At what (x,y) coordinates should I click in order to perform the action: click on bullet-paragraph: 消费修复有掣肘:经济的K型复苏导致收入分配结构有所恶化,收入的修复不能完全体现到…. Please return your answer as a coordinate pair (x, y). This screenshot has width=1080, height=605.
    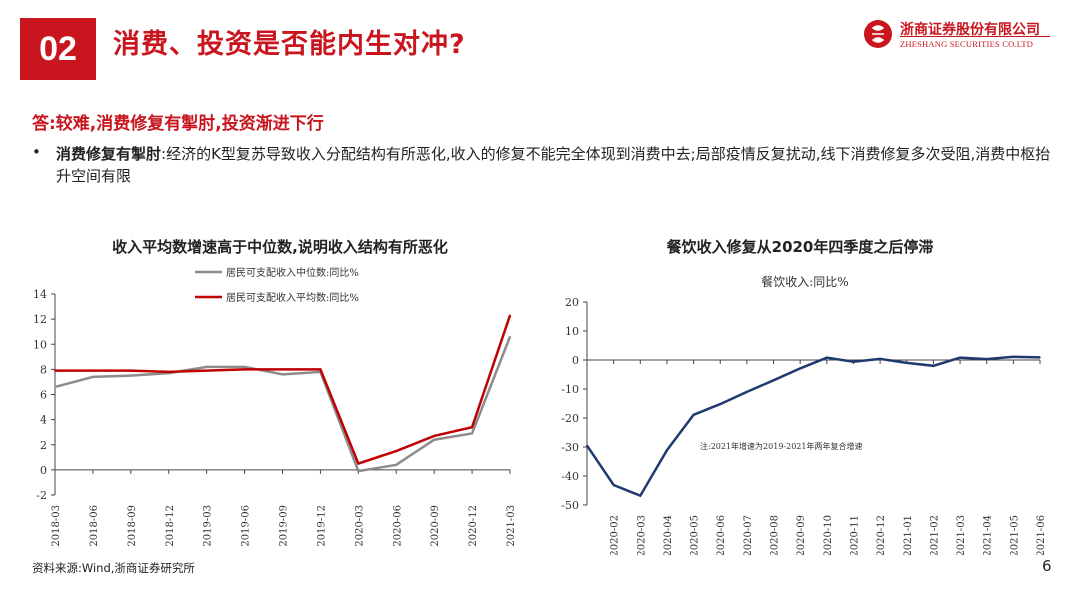
    Looking at the image, I should click on (556, 165).